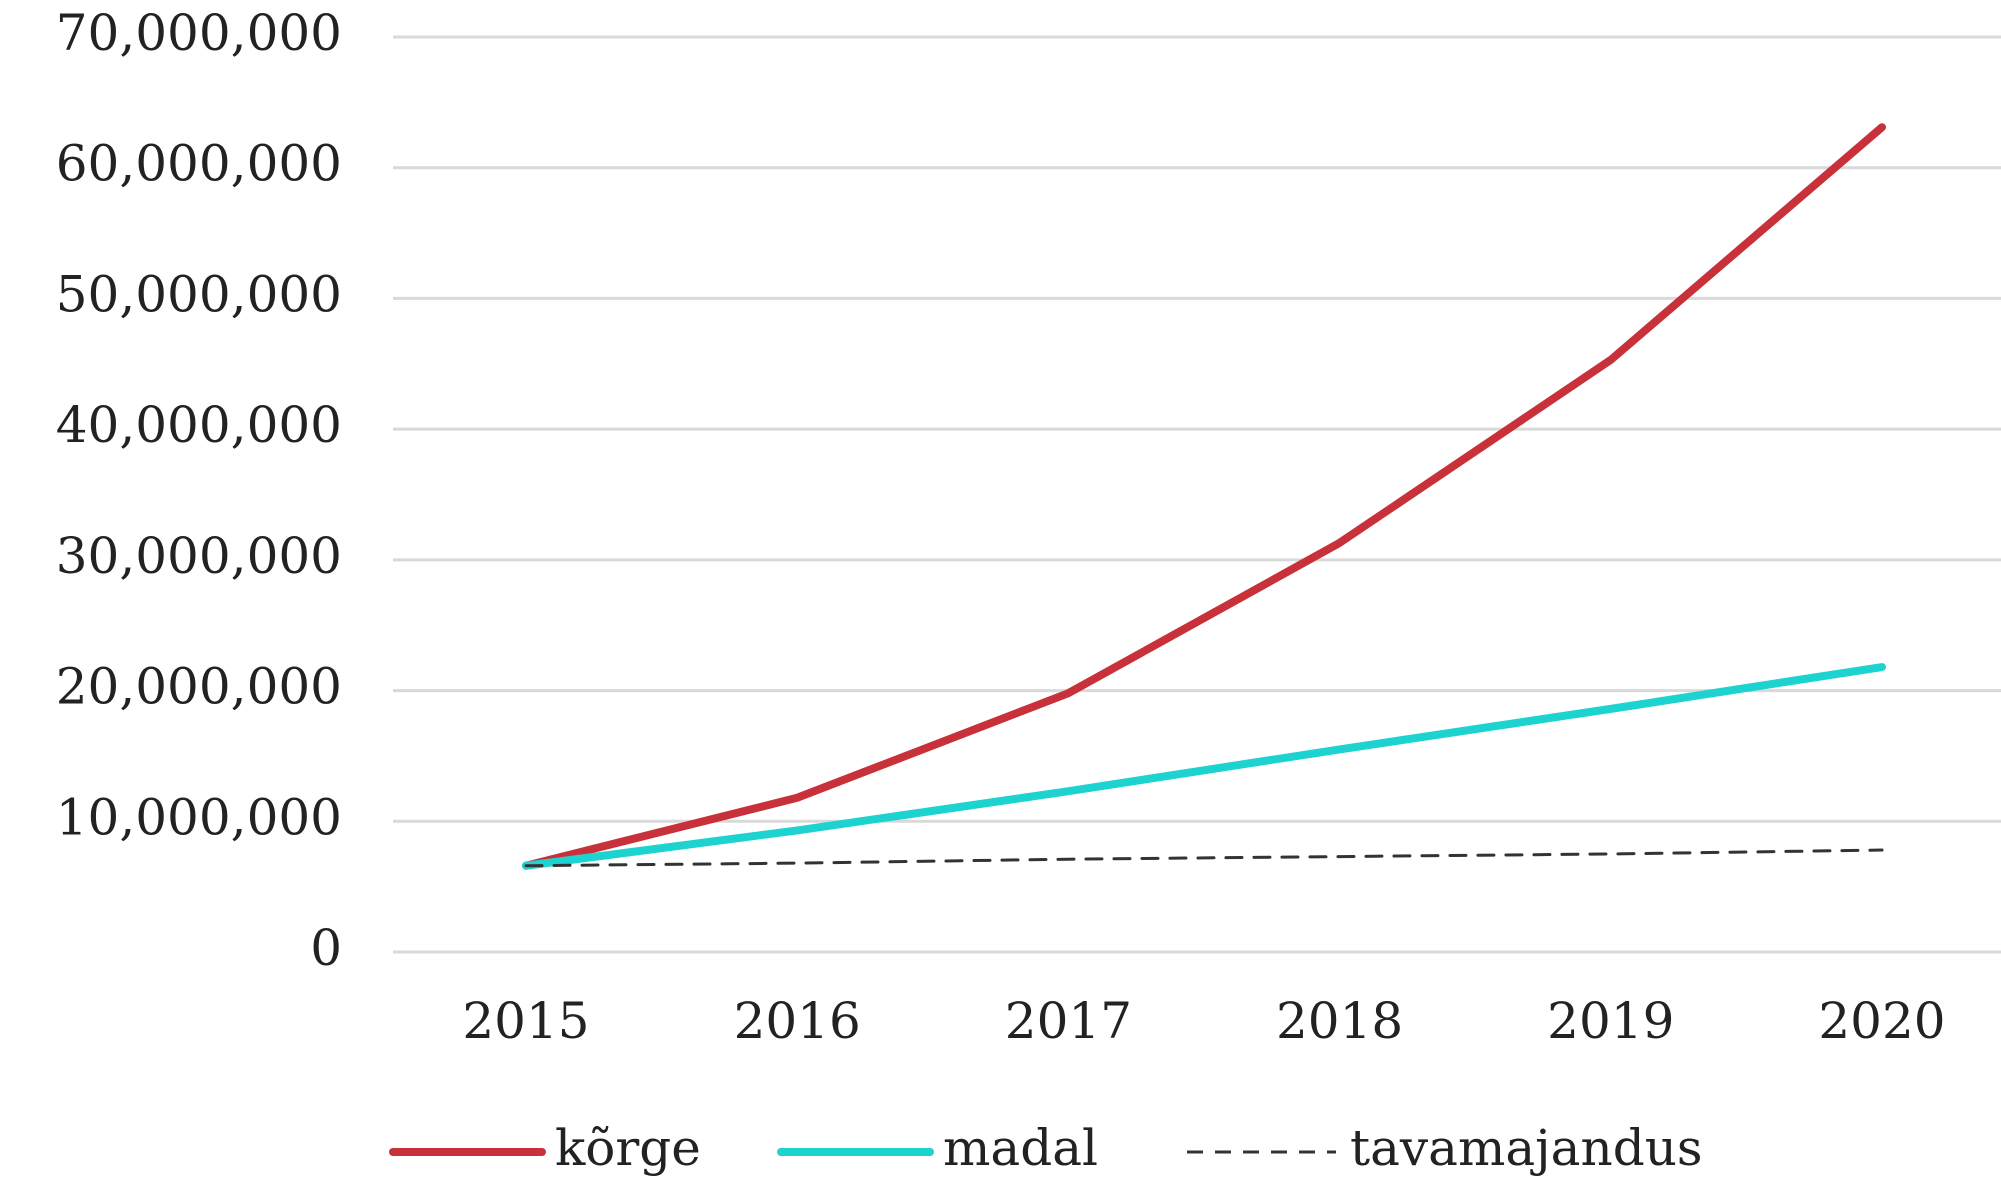  What do you see at coordinates (199, 164) in the screenshot?
I see `y-tick-label: 60,000,000` at bounding box center [199, 164].